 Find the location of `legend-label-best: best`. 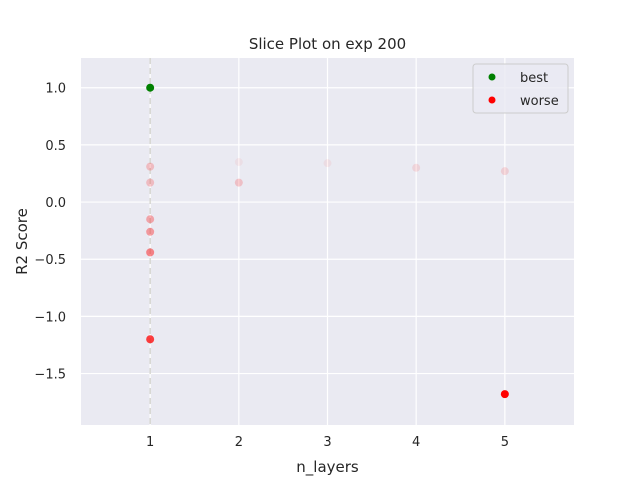

legend-label-best: best is located at coordinates (534, 78).